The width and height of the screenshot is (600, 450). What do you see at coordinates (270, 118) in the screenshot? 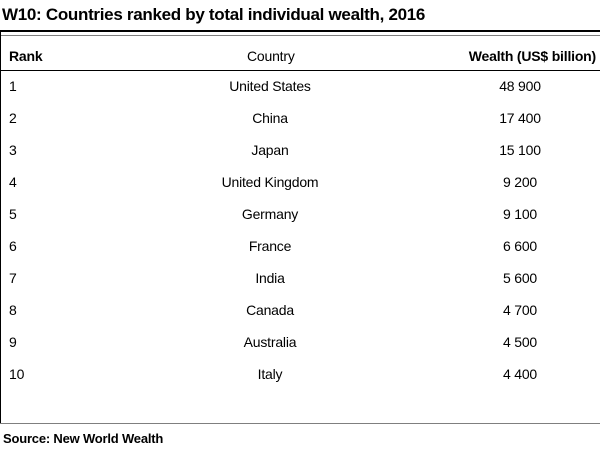
I see `cell-country: China` at bounding box center [270, 118].